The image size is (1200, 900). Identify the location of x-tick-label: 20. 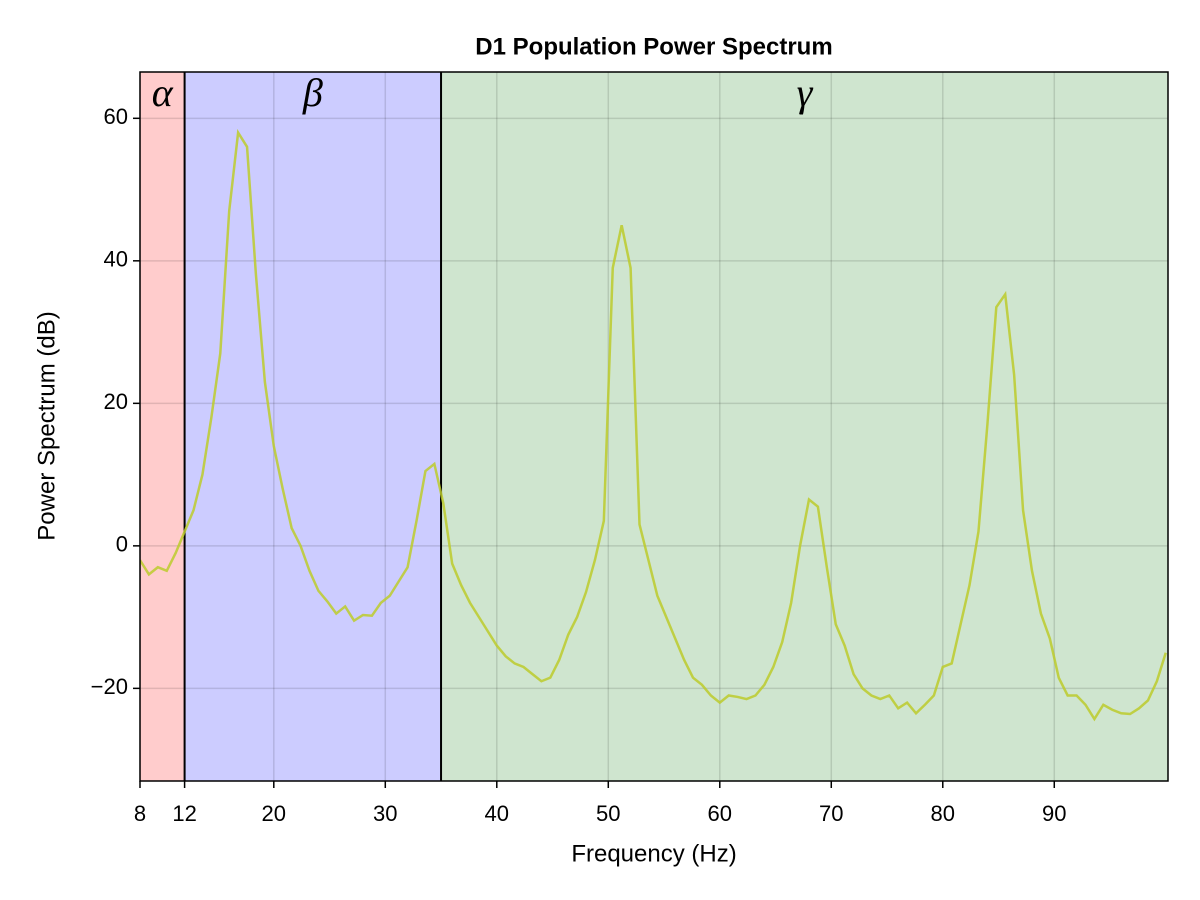
(274, 813).